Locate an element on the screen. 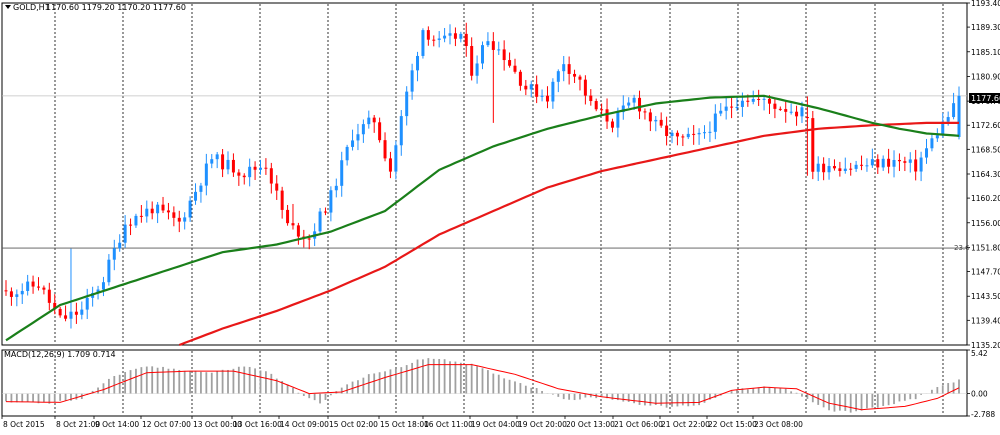  price-axis-label: 1135.20 is located at coordinates (985, 345).